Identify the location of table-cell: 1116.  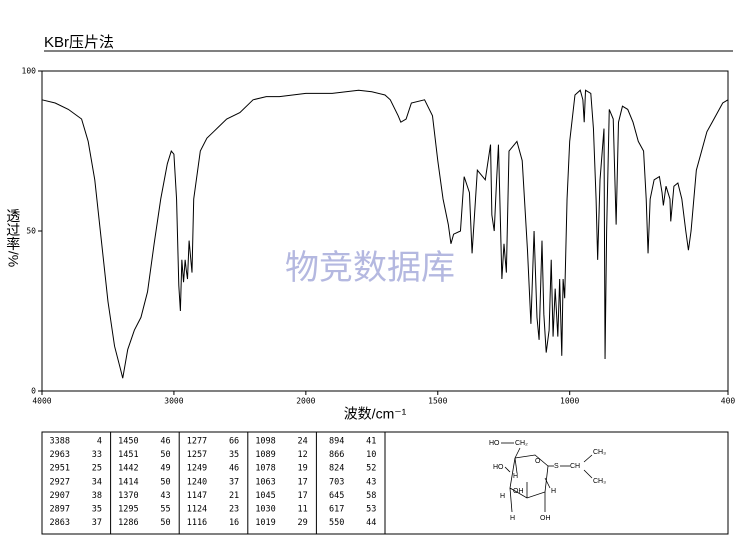
(197, 523).